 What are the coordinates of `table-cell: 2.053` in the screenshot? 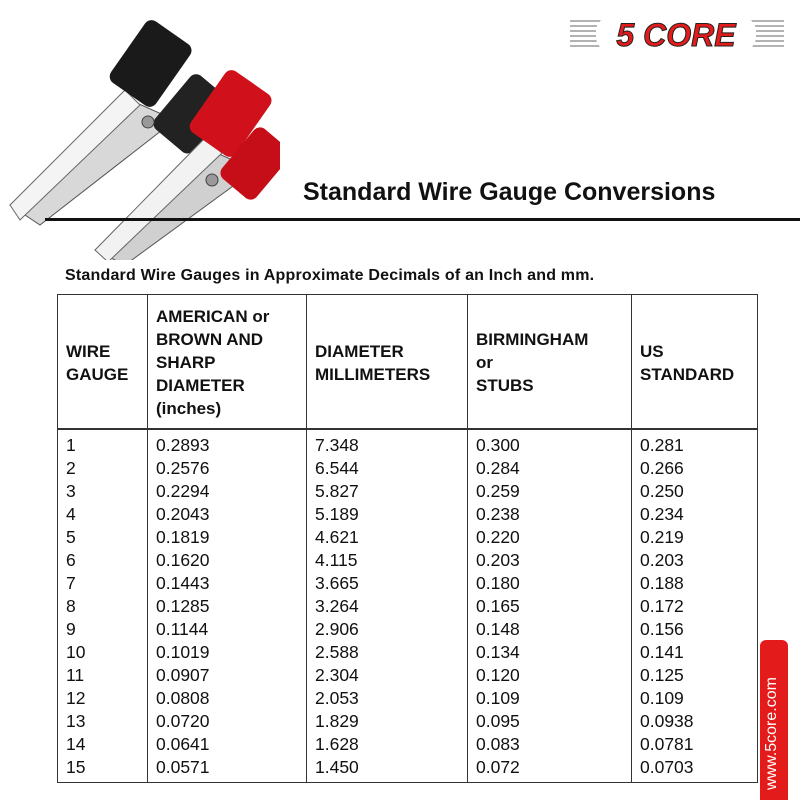 It's located at (387, 698).